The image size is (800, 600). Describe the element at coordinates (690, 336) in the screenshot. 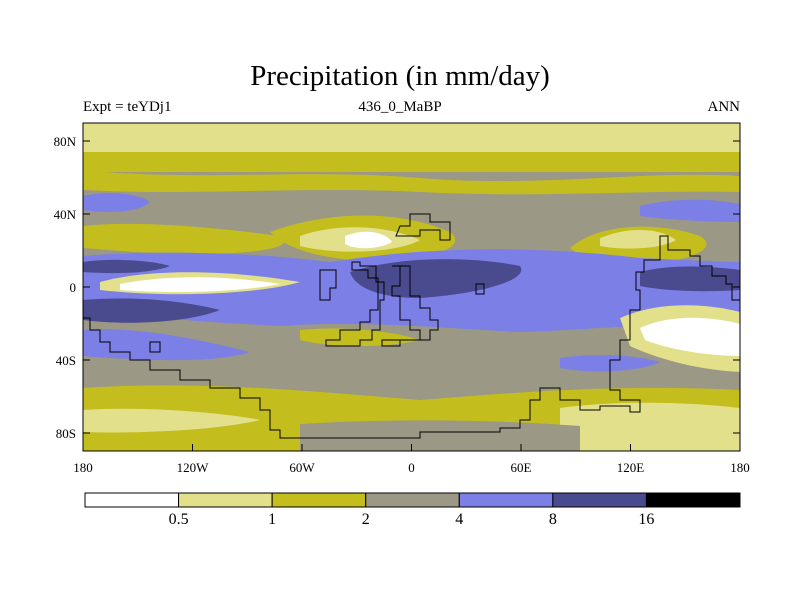

I see `patch-dry-se` at that location.